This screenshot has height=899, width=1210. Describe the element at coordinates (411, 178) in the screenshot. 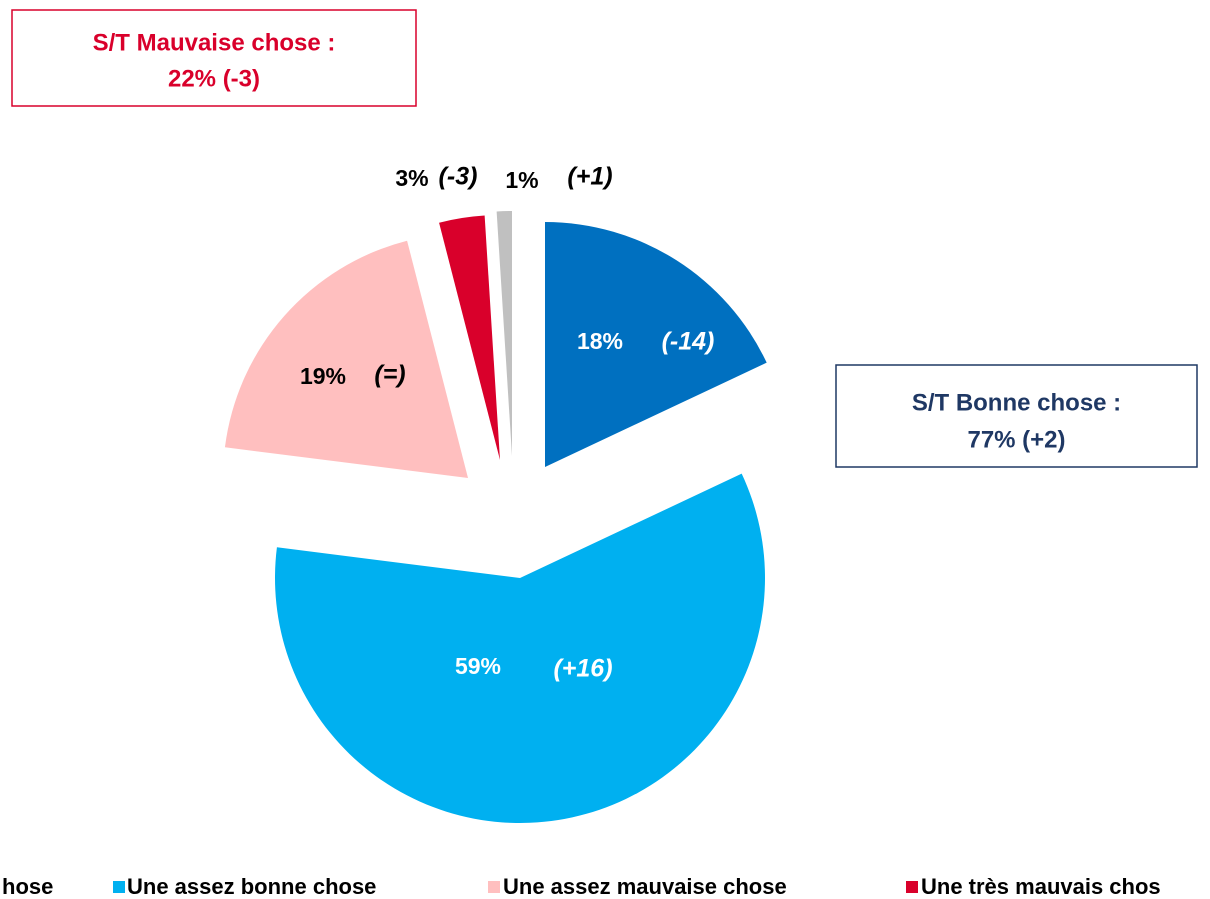

I see `value-label: 3%` at that location.